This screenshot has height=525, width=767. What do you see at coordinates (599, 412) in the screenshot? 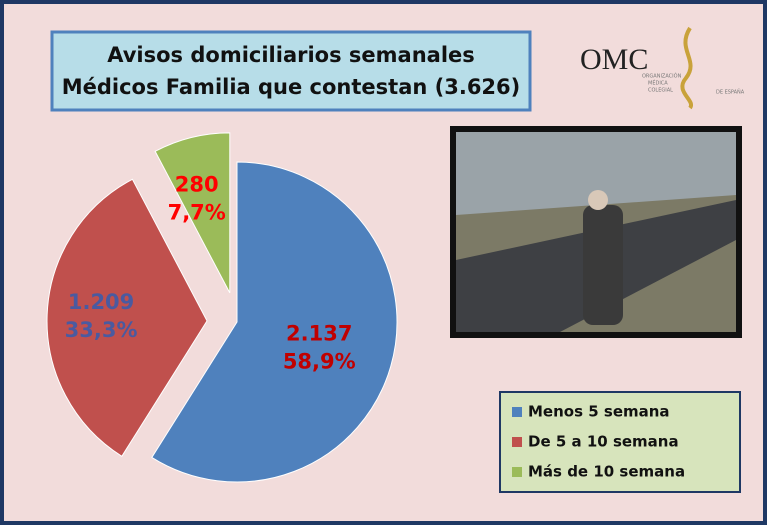
I see `legend-label: Menos 5 semana` at bounding box center [599, 412].